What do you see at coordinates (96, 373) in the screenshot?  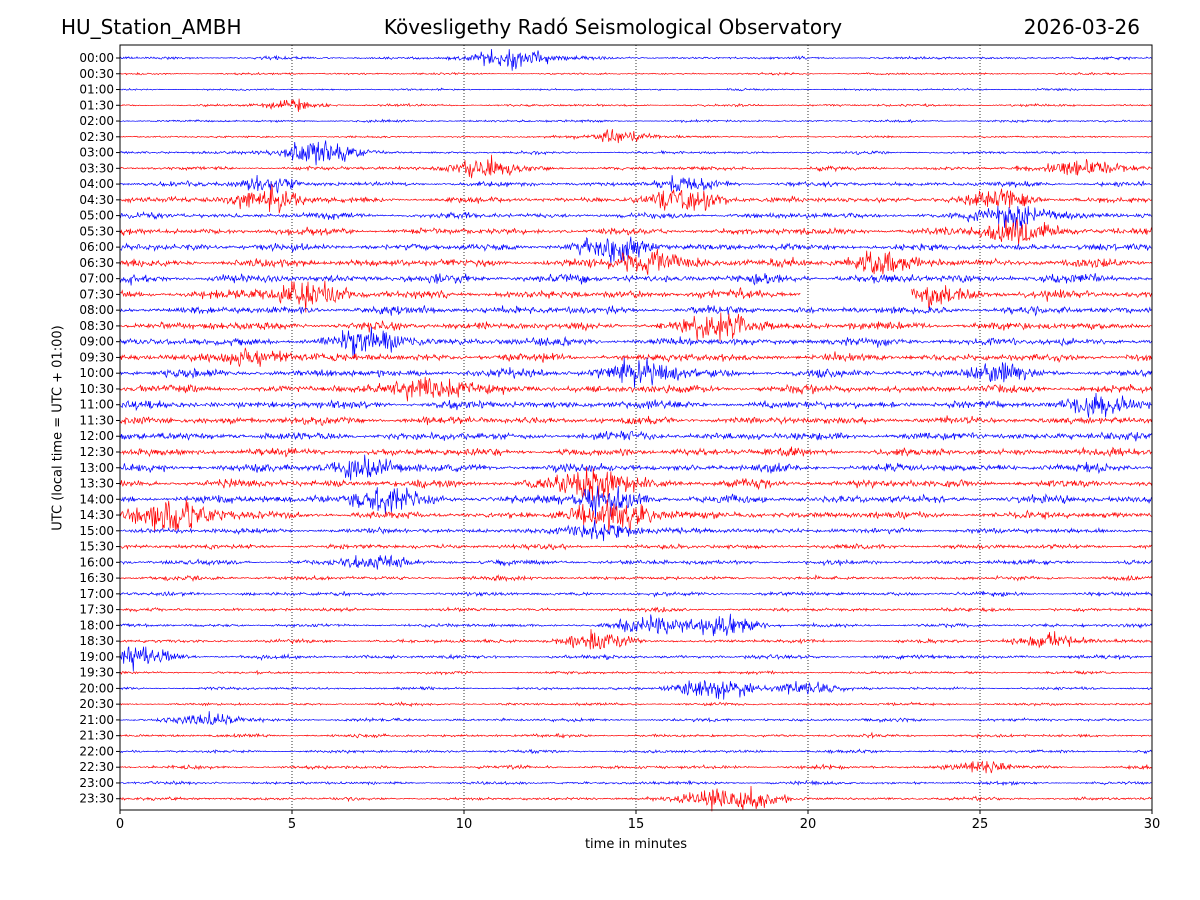 I see `y-tick-label: 10:00` at bounding box center [96, 373].